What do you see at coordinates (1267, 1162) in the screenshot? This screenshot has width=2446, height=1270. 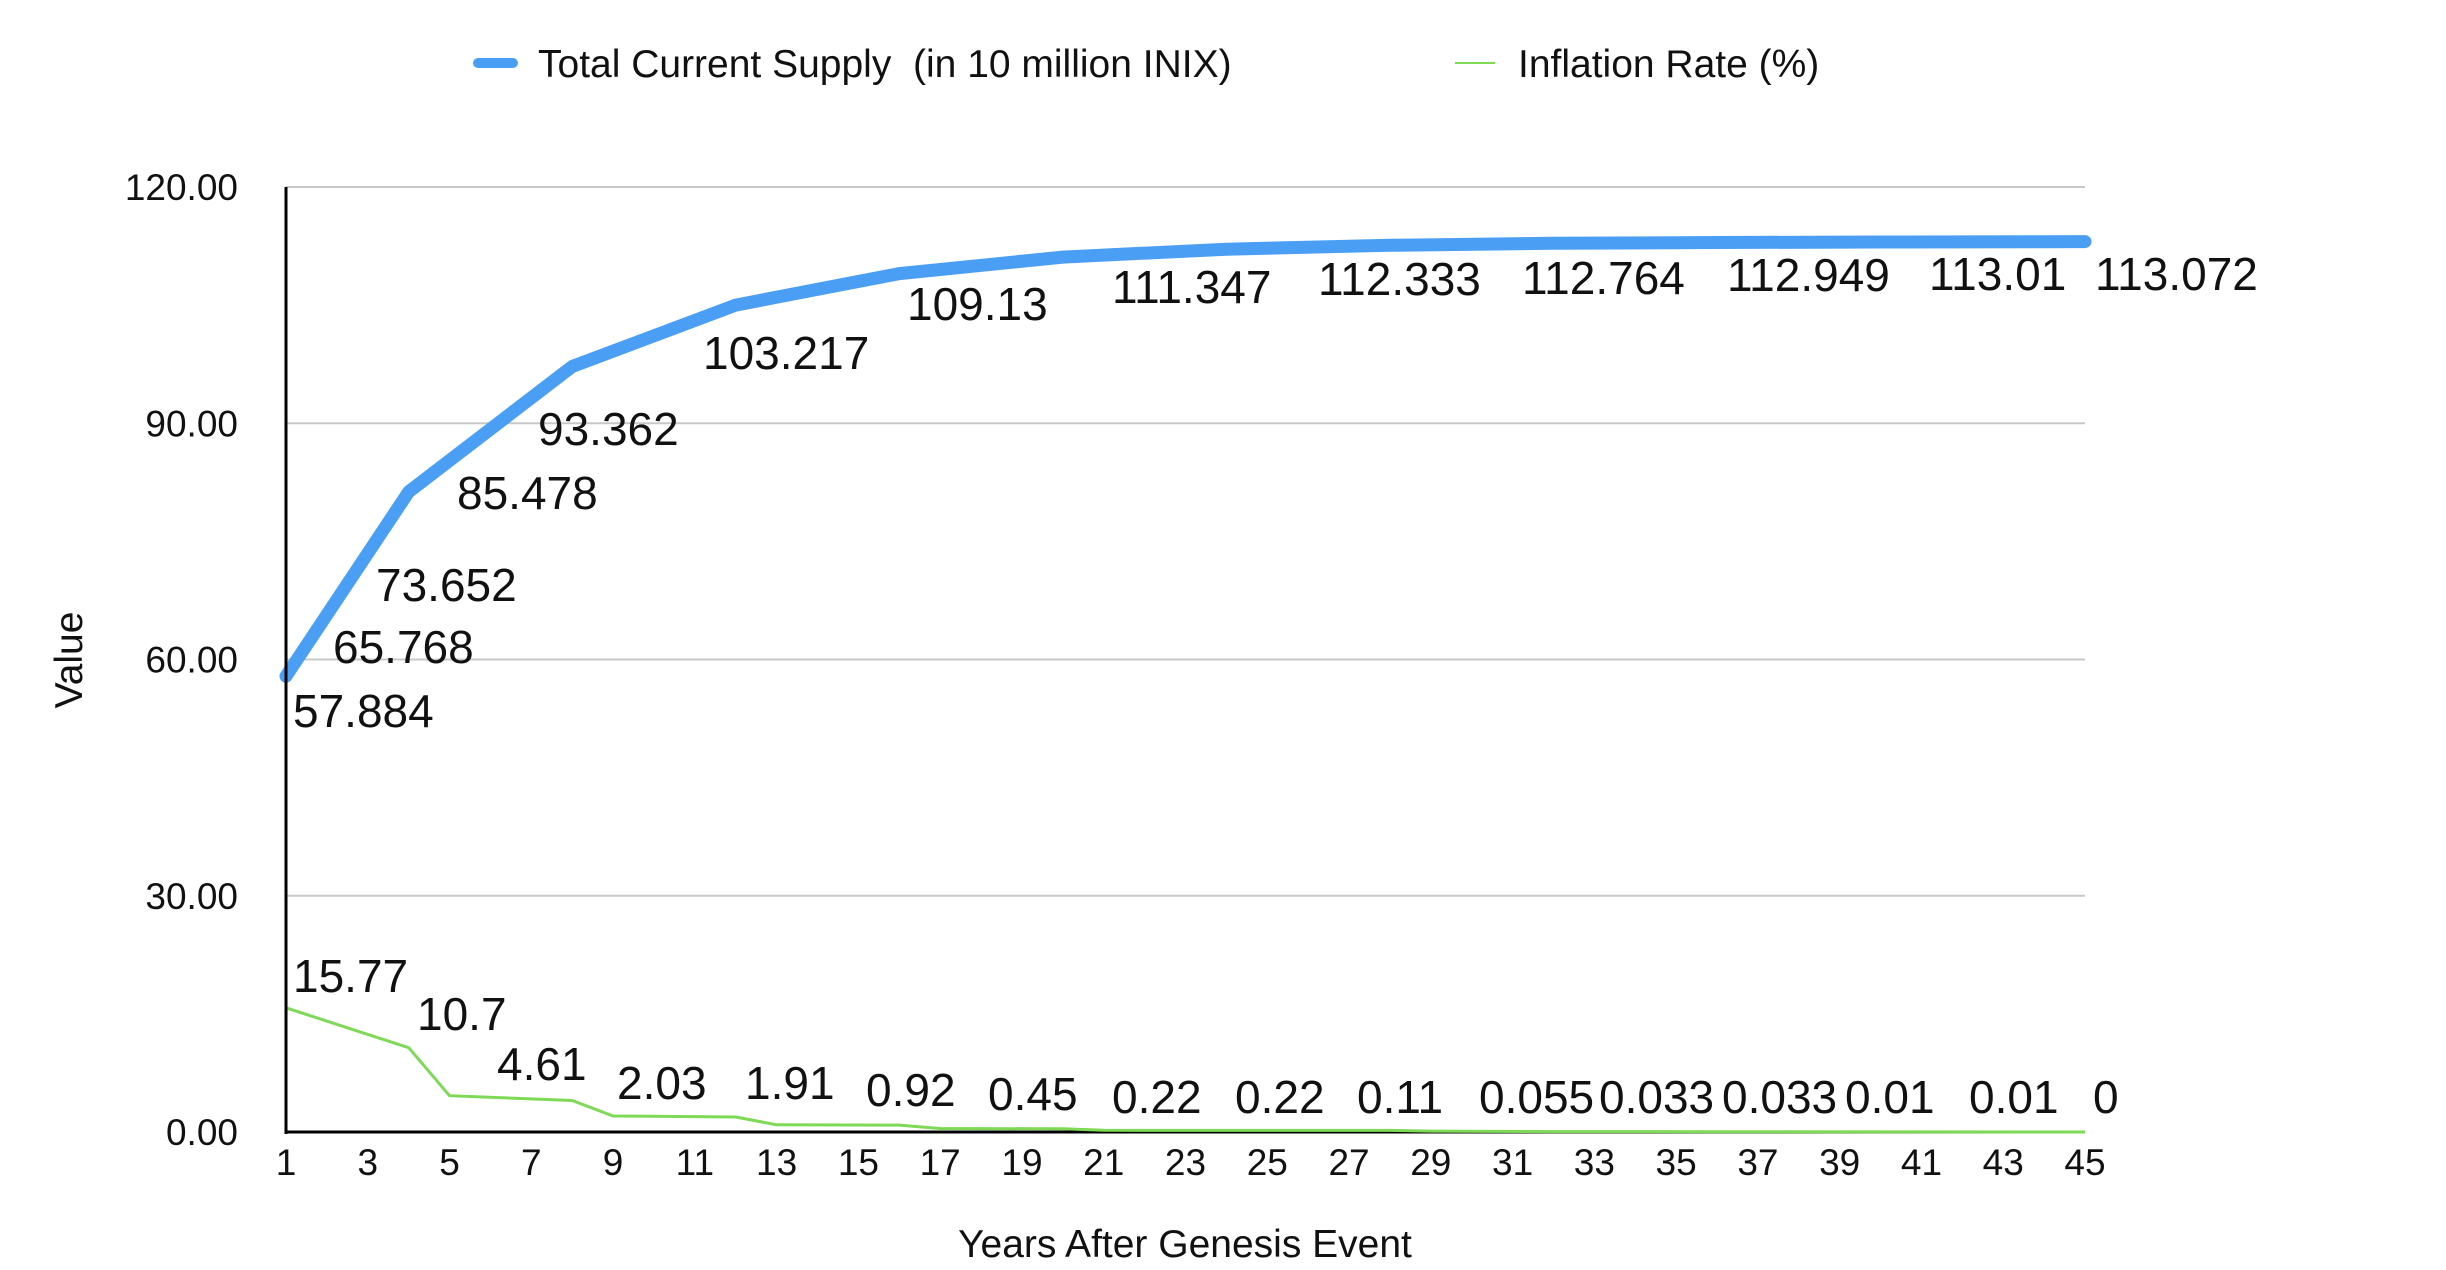 I see `x-tick-label-12: 25` at bounding box center [1267, 1162].